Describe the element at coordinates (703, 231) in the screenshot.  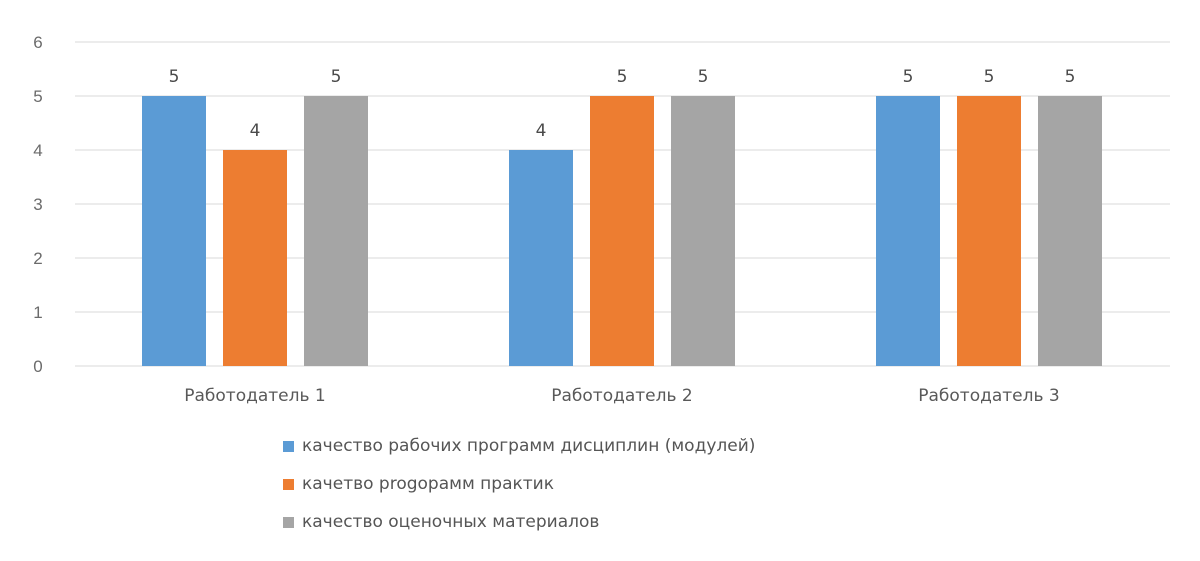
I see `bar-series3-cat2` at that location.